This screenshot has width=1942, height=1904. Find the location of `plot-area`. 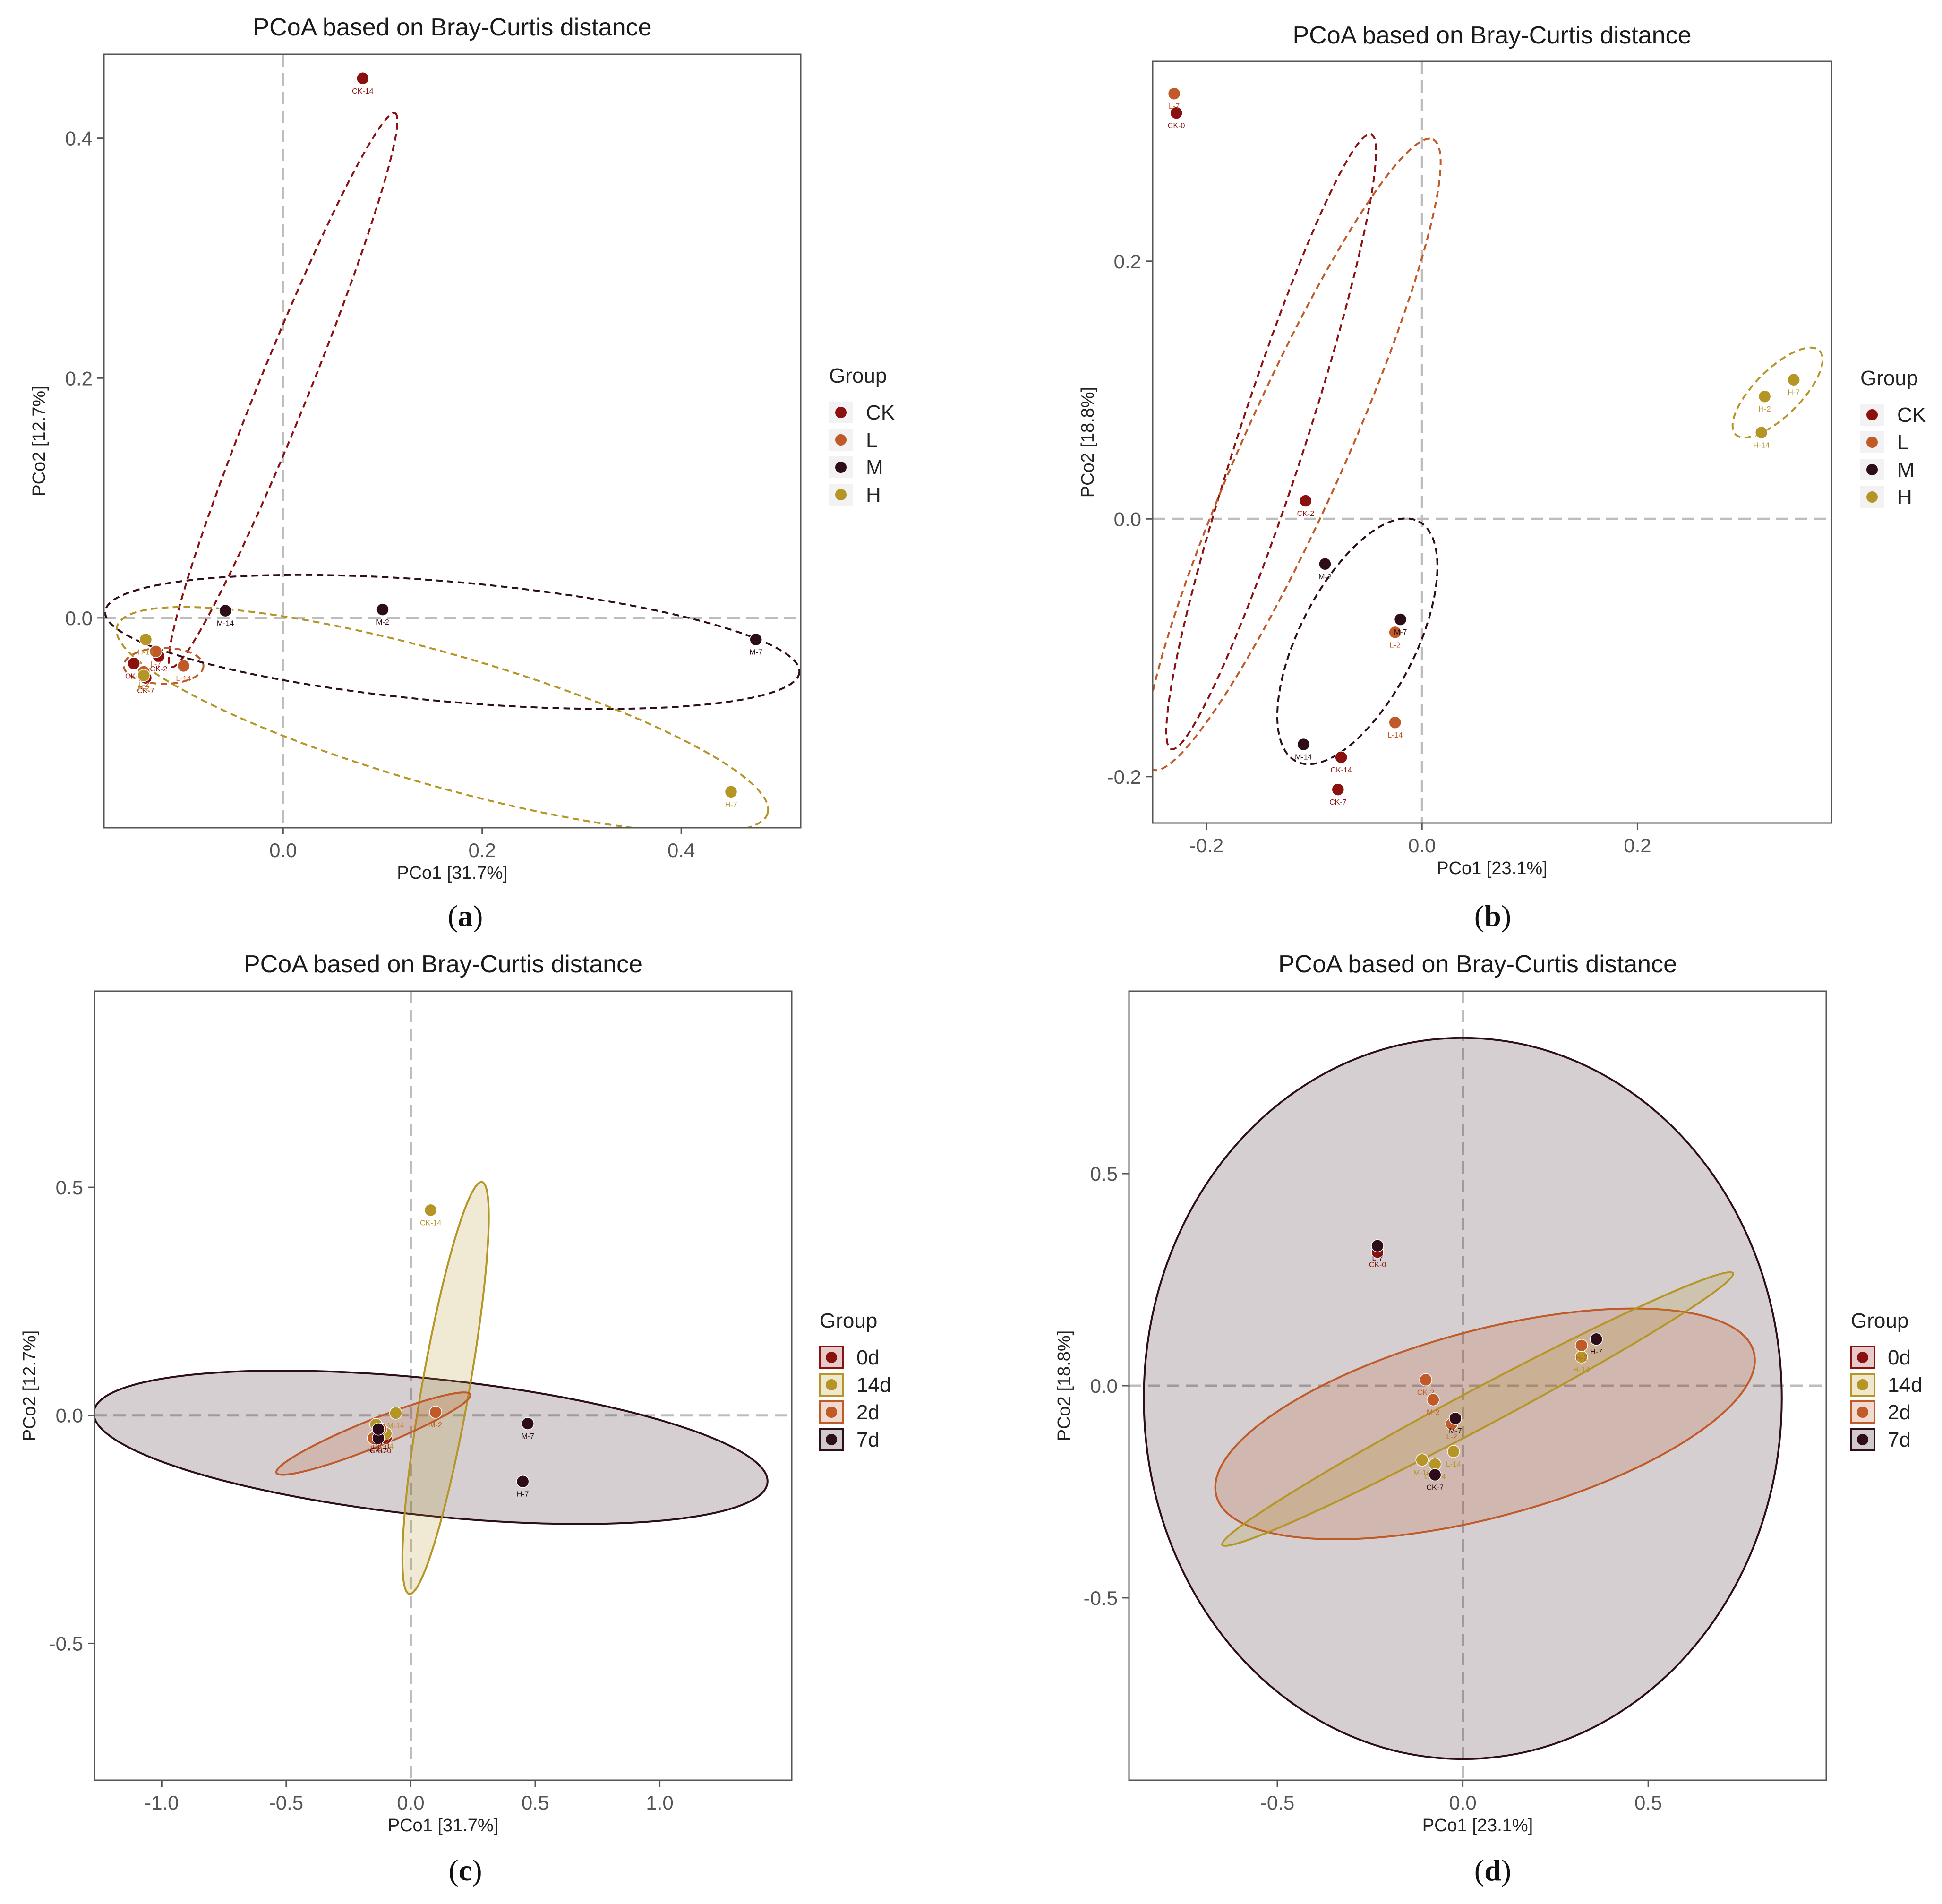

plot-area is located at coordinates (443, 1386).